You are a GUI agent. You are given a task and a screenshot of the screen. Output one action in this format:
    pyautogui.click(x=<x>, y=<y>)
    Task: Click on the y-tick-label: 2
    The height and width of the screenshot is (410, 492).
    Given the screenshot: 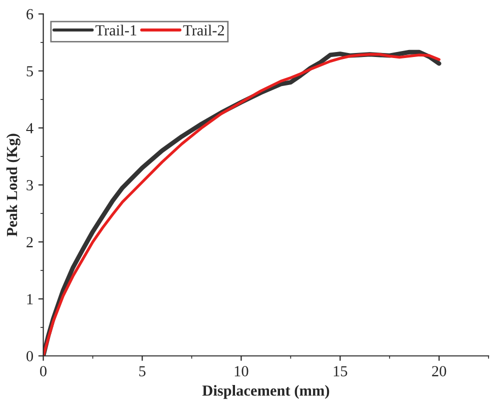 What is the action you would take?
    pyautogui.click(x=29, y=242)
    